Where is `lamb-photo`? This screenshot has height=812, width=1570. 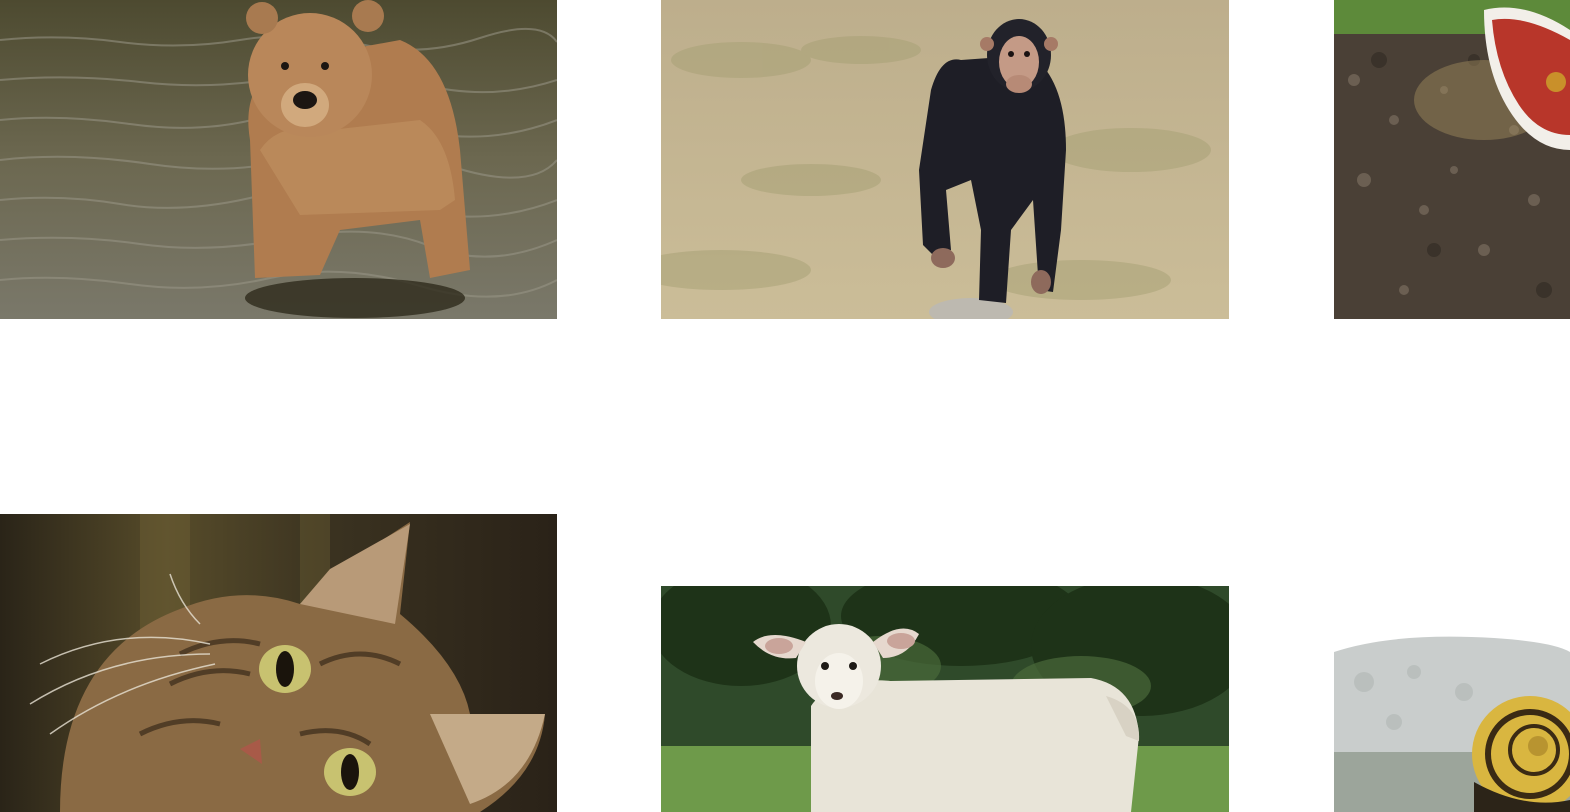 lamb-photo is located at coordinates (945, 699).